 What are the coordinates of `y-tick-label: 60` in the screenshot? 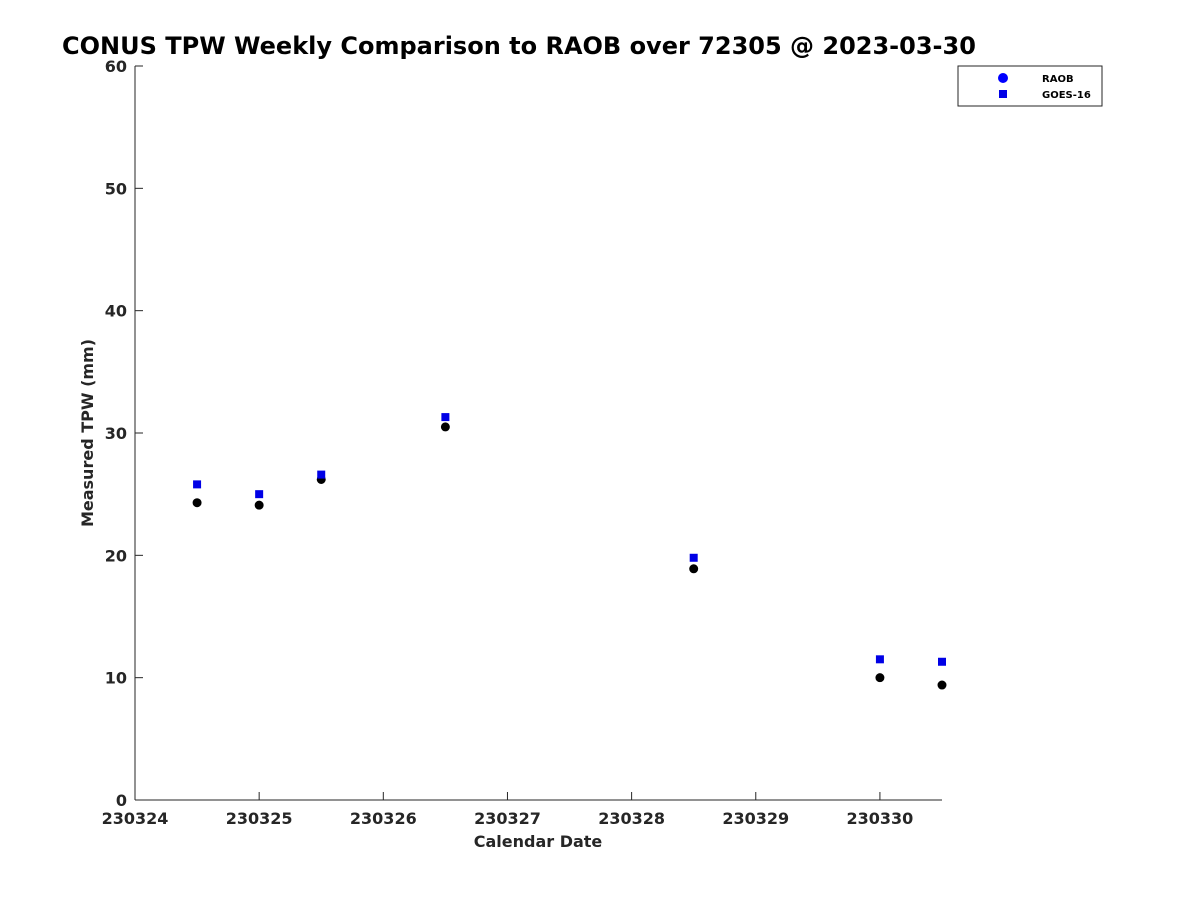 It's located at (116, 66).